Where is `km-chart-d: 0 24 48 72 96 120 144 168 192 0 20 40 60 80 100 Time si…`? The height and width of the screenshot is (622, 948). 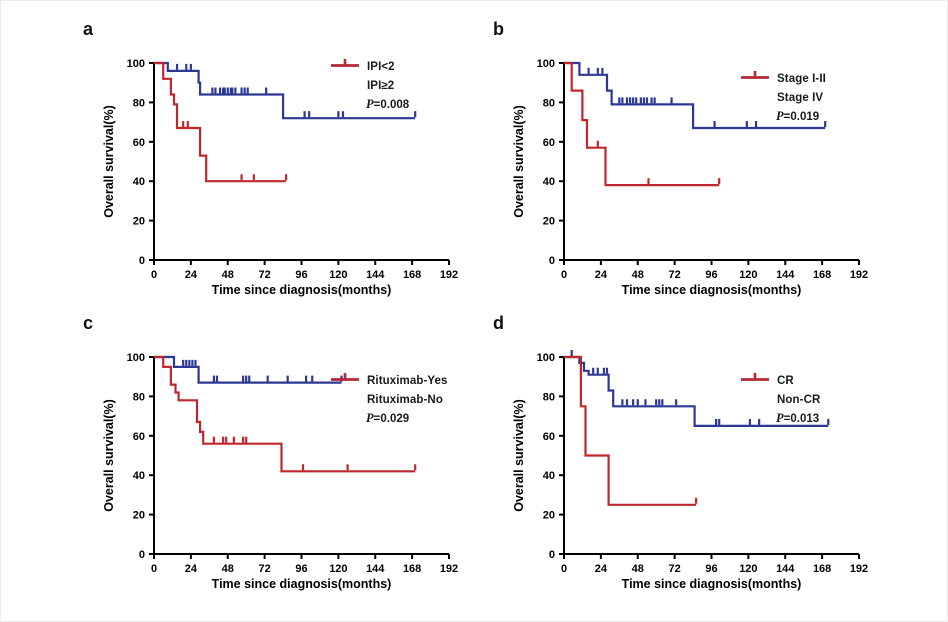
km-chart-d: 0 24 48 72 96 120 144 168 192 0 20 40 60 80 100 Time si… is located at coordinates (690, 470).